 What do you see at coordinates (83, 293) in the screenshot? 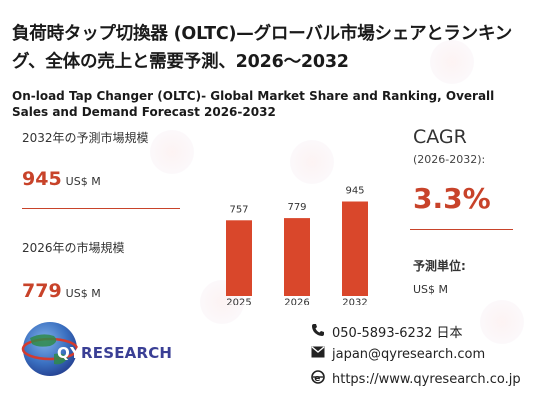
I see `current-value-unit: US$ M` at bounding box center [83, 293].